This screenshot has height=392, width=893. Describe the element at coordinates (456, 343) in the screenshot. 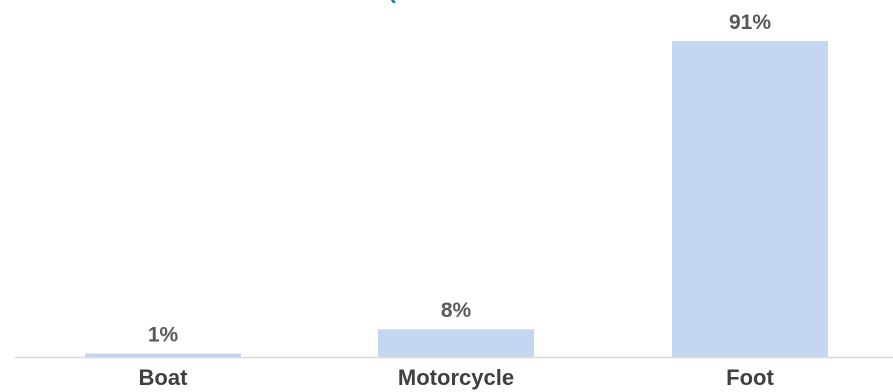

I see `bar-motorcycle` at that location.